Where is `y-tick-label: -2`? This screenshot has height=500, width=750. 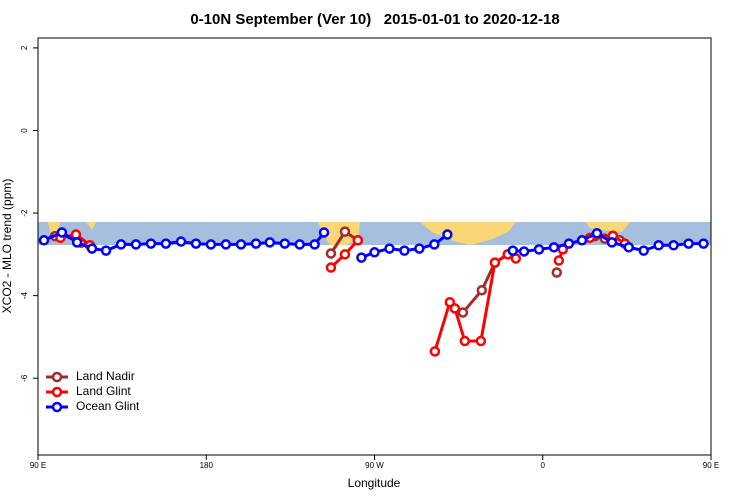 y-tick-label: -2 is located at coordinates (24, 213).